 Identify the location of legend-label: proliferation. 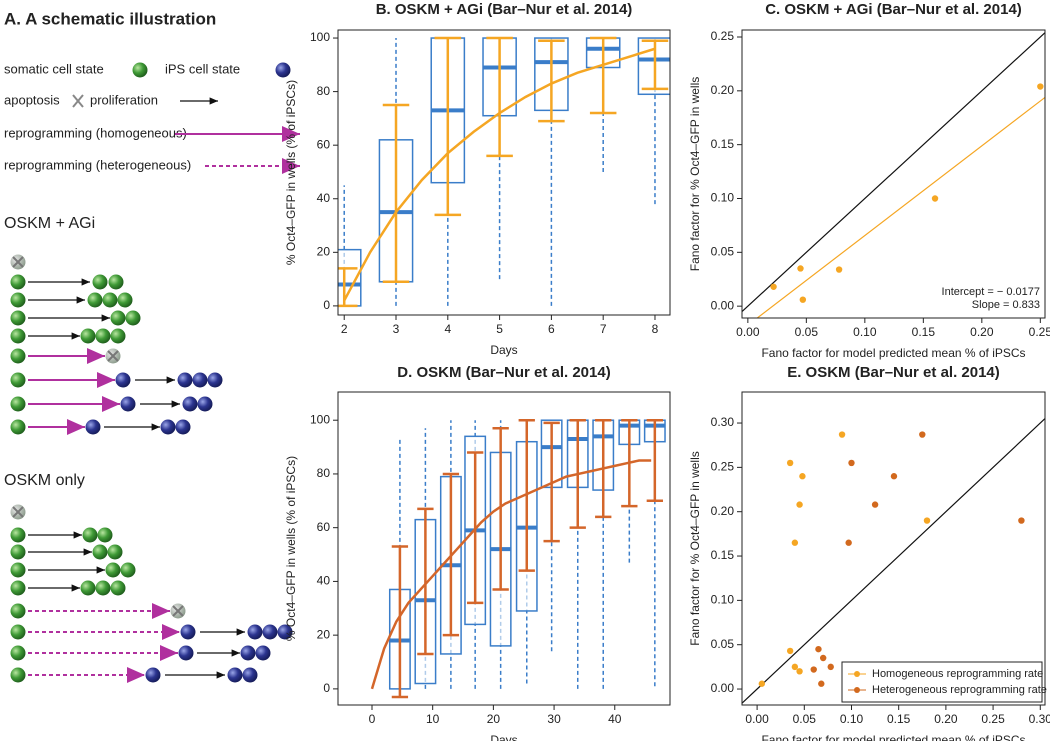
(124, 99).